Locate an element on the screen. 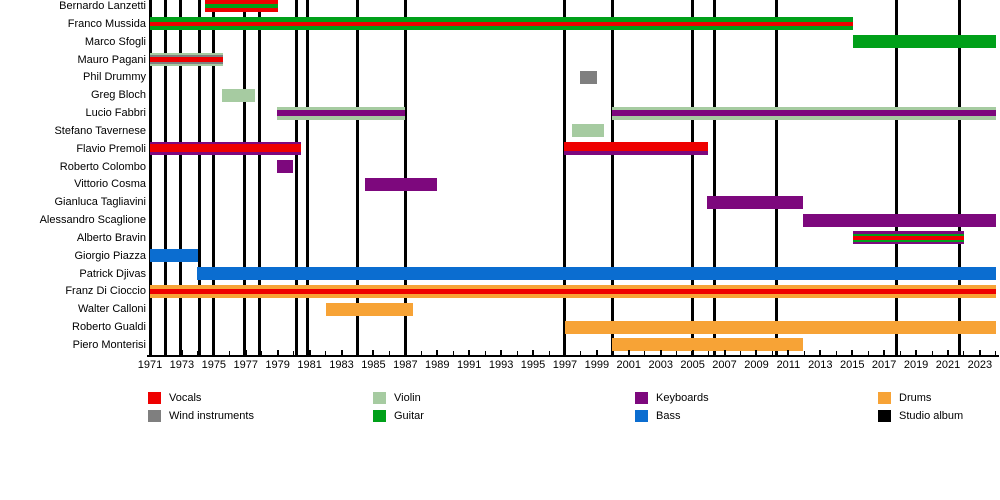  x-axis-tick-label: 1985 is located at coordinates (373, 365).